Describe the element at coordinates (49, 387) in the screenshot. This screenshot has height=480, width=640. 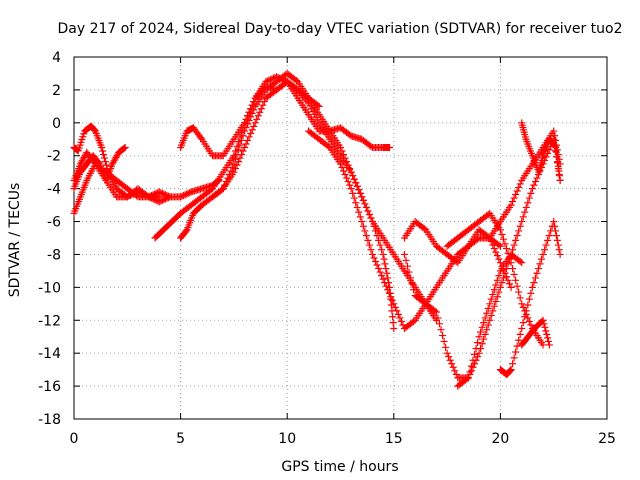
I see `y-tick-label: -16` at that location.